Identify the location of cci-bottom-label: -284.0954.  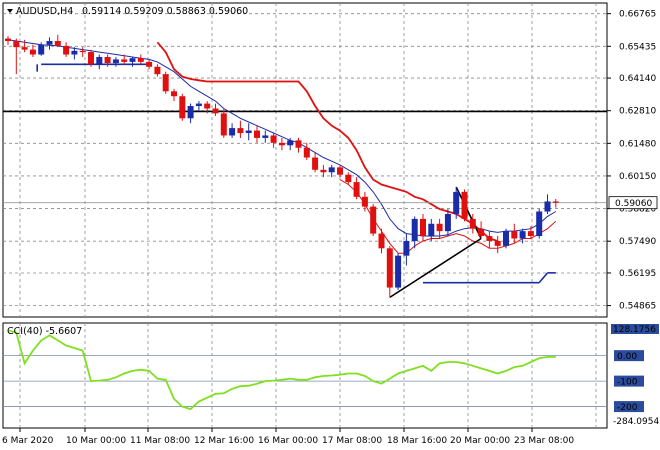
(636, 422).